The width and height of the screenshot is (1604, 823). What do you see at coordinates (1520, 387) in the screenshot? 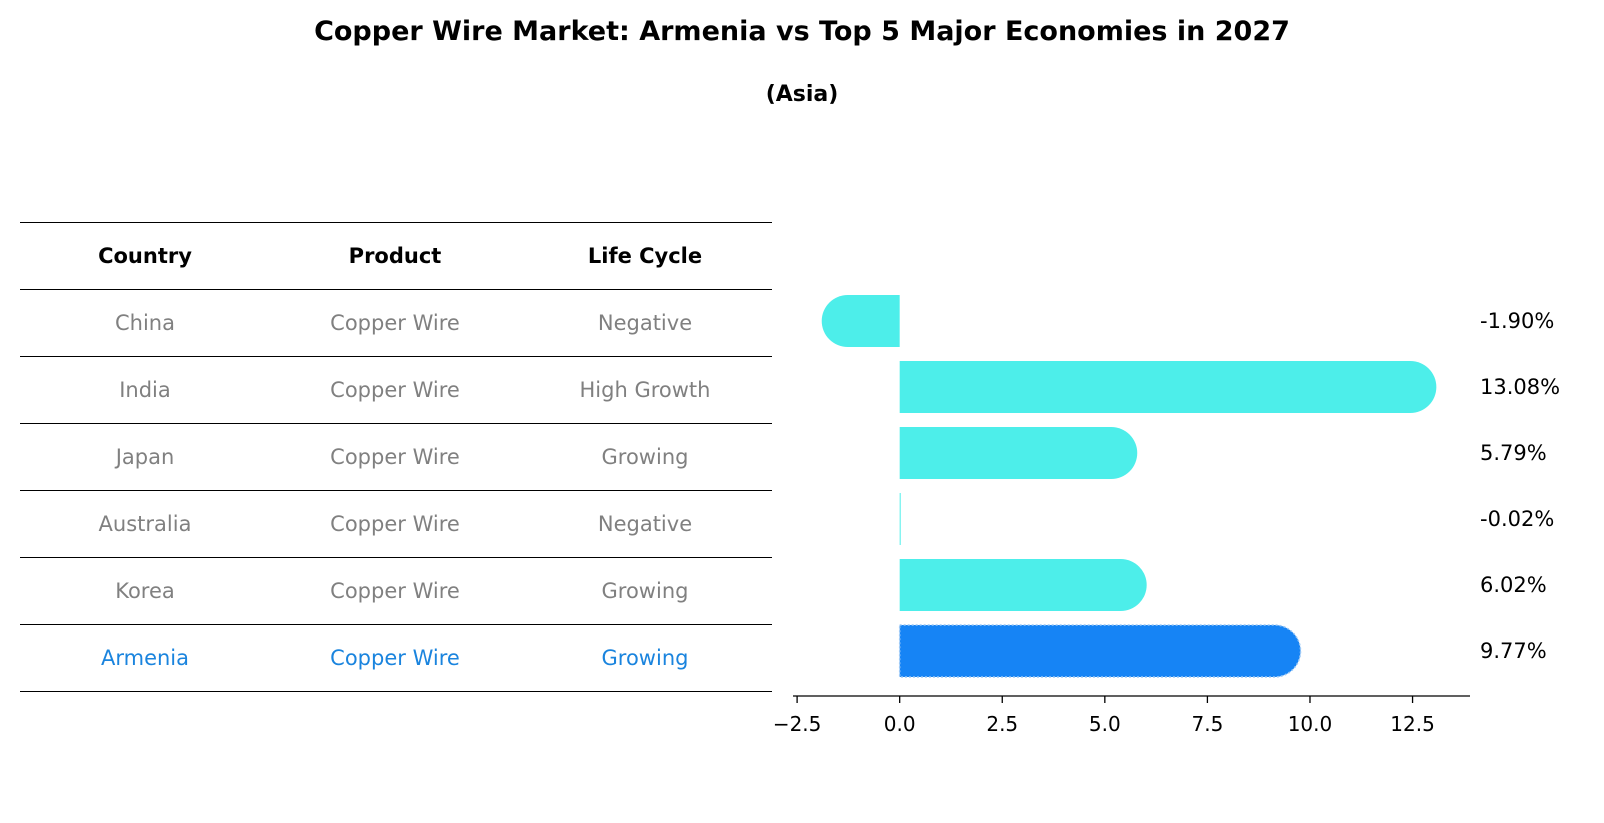
I see `value-label: 13.08%` at bounding box center [1520, 387].